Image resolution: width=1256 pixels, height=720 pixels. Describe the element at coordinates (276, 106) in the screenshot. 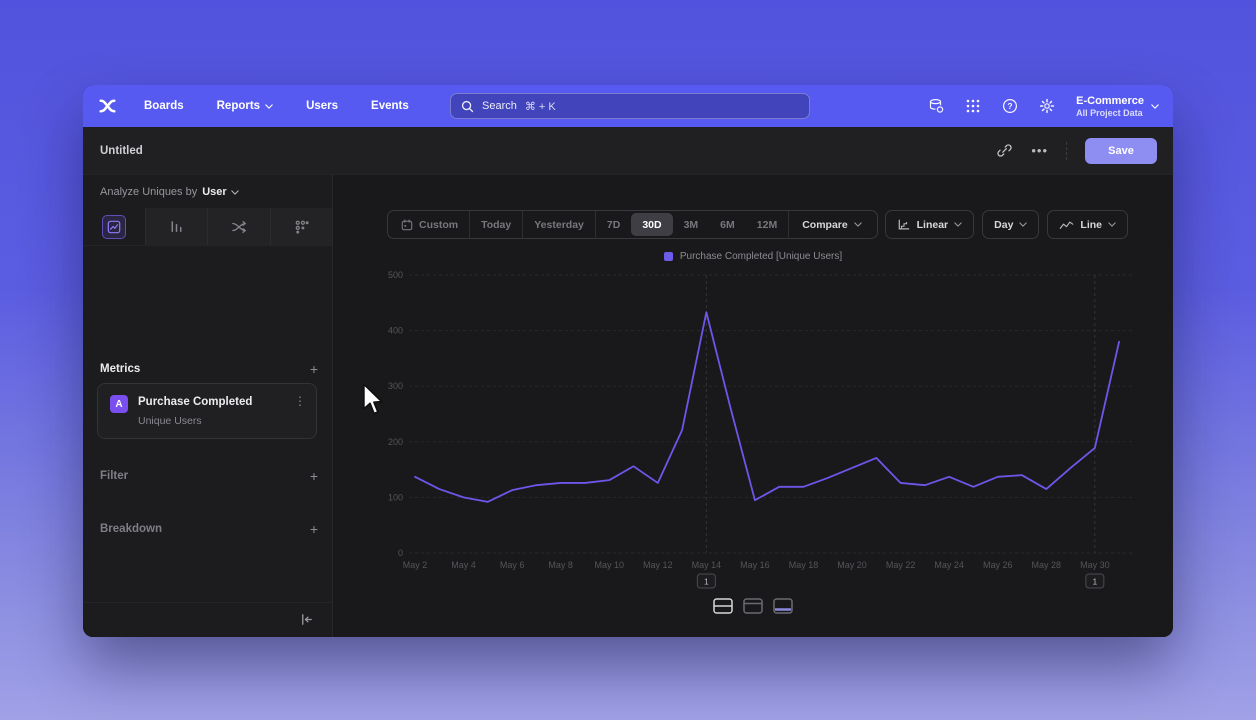

I see `nav-menu: Boards Reports Users Events` at that location.